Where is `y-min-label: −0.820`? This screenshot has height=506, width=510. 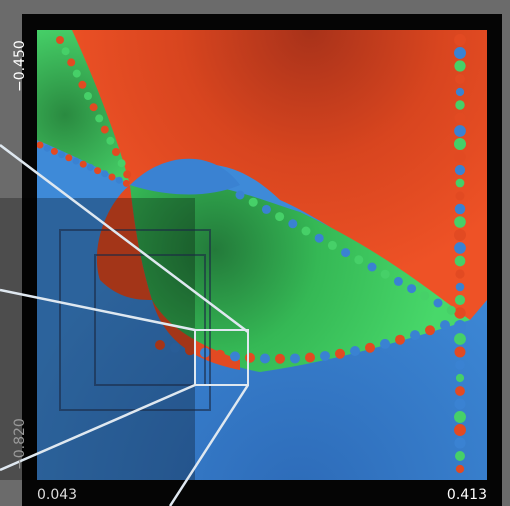
y-min-label: −0.820 is located at coordinates (20, 444).